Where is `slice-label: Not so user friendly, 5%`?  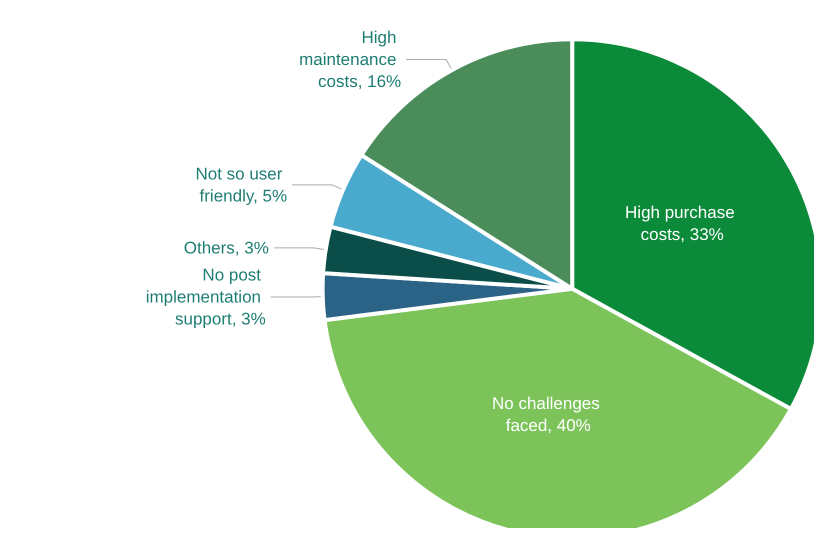
slice-label: Not so user friendly, 5% is located at coordinates (241, 185).